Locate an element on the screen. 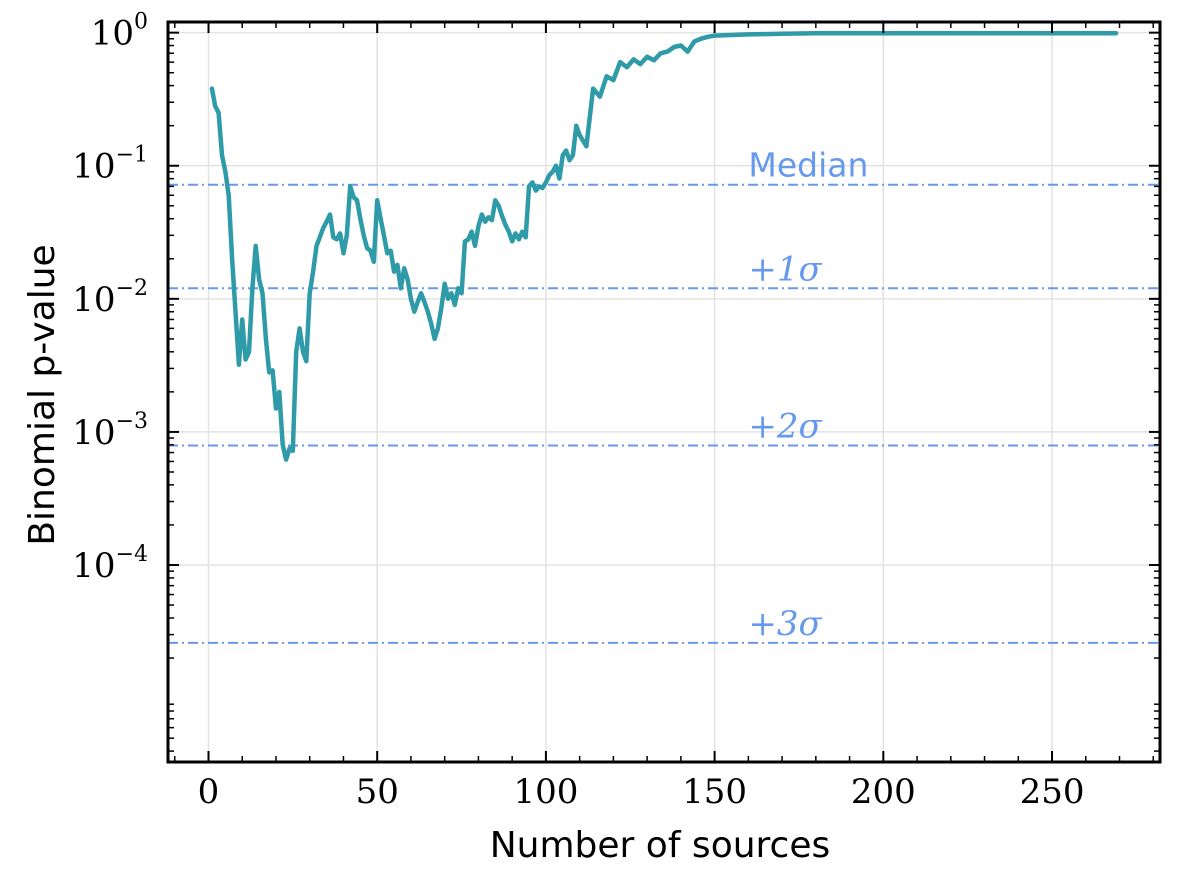  reference-labels: Median +1σ +2σ +3σ is located at coordinates (808, 395).